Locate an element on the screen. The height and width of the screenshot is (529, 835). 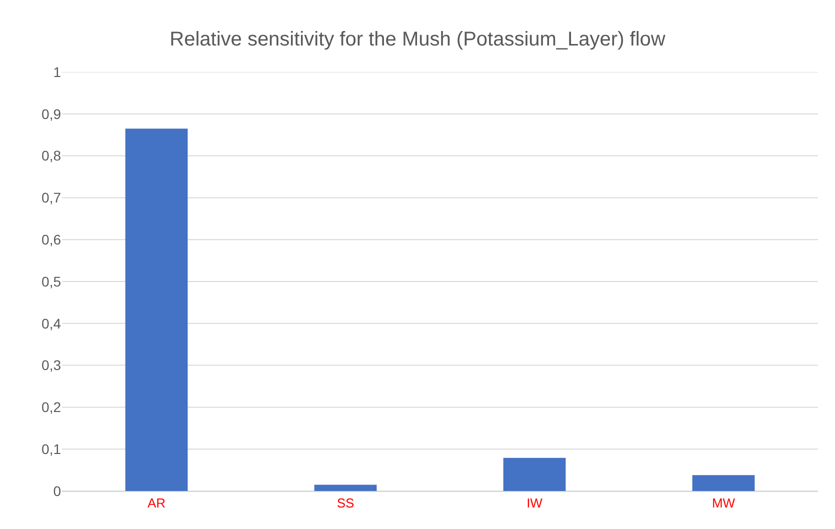
x-tick-label: IW is located at coordinates (535, 503).